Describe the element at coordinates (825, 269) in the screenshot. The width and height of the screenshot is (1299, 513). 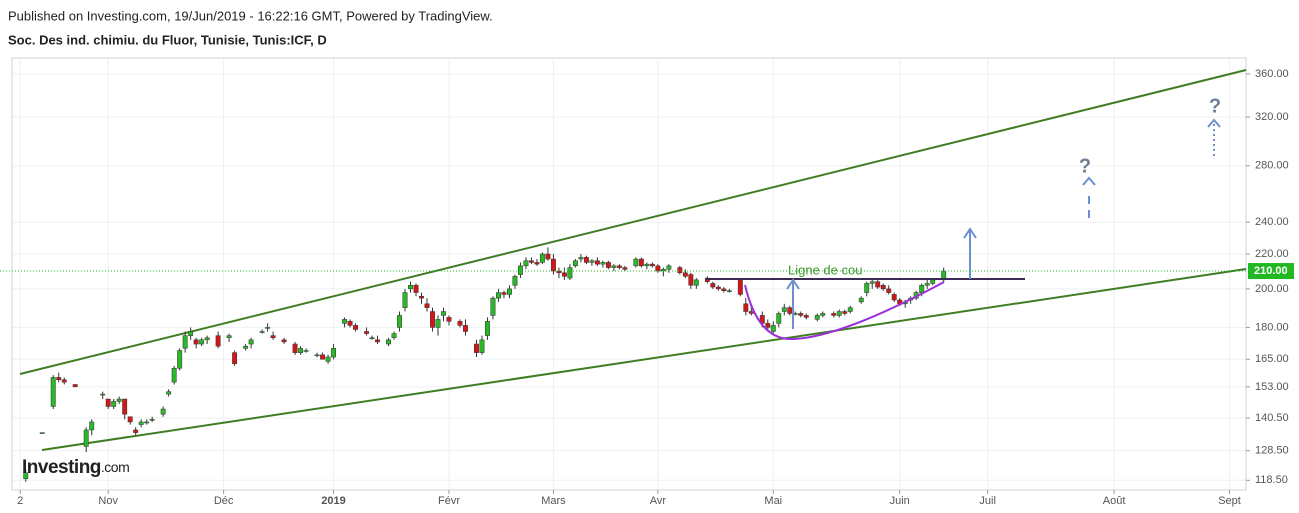
I see `neckline-label: Ligne de cou` at that location.